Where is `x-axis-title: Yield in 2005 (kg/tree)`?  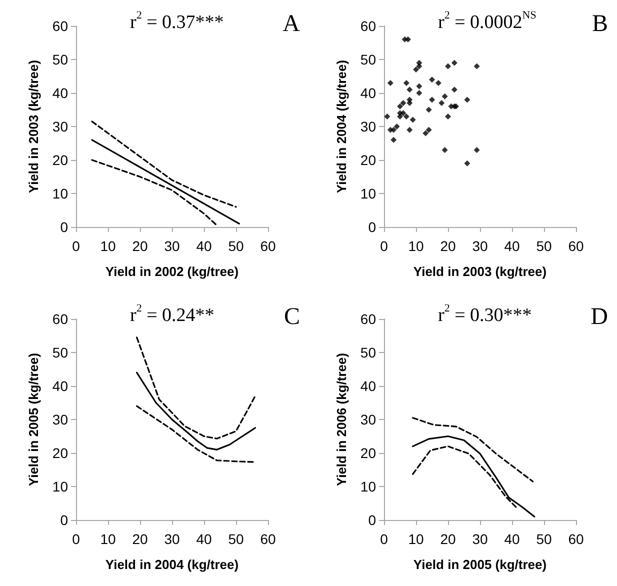
x-axis-title: Yield in 2005 (kg/tree) is located at coordinates (480, 564).